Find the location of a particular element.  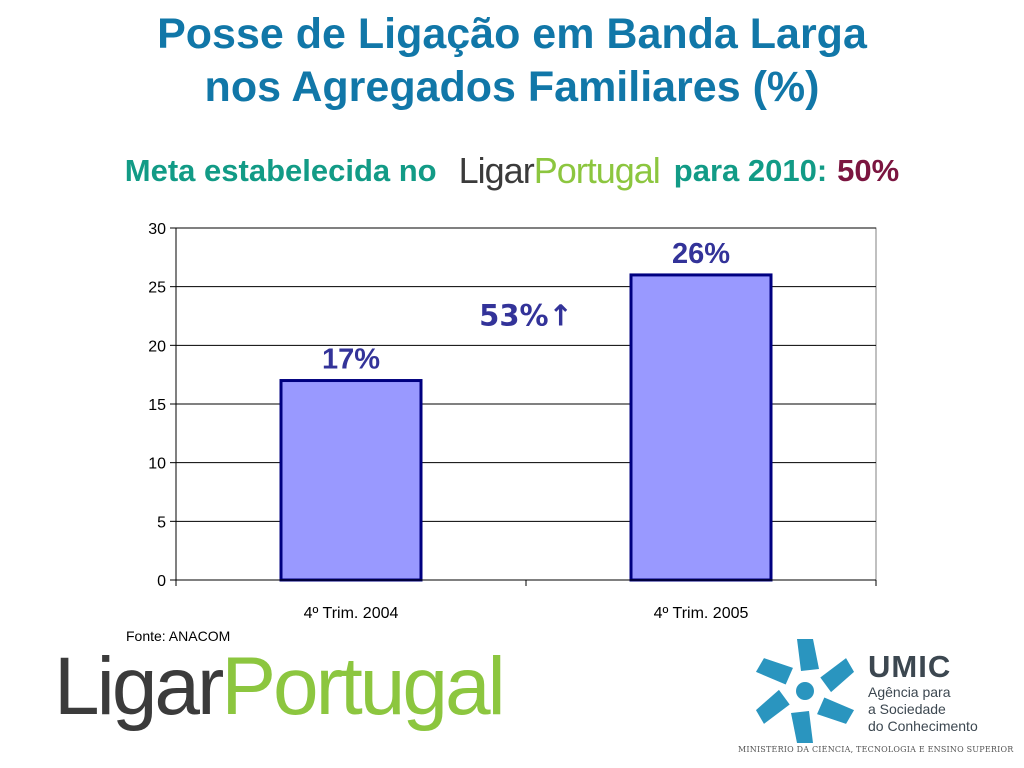

subtitle-prefix: Meta estabelecida no is located at coordinates (280, 170).